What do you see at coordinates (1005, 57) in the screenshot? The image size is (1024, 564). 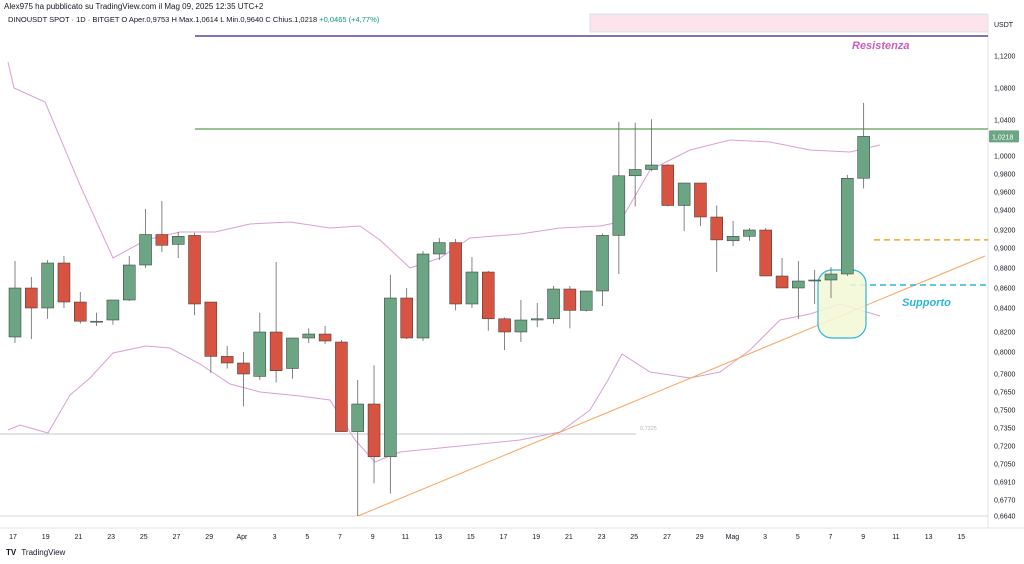 I see `y-tick-label: 1,1200` at bounding box center [1005, 57].